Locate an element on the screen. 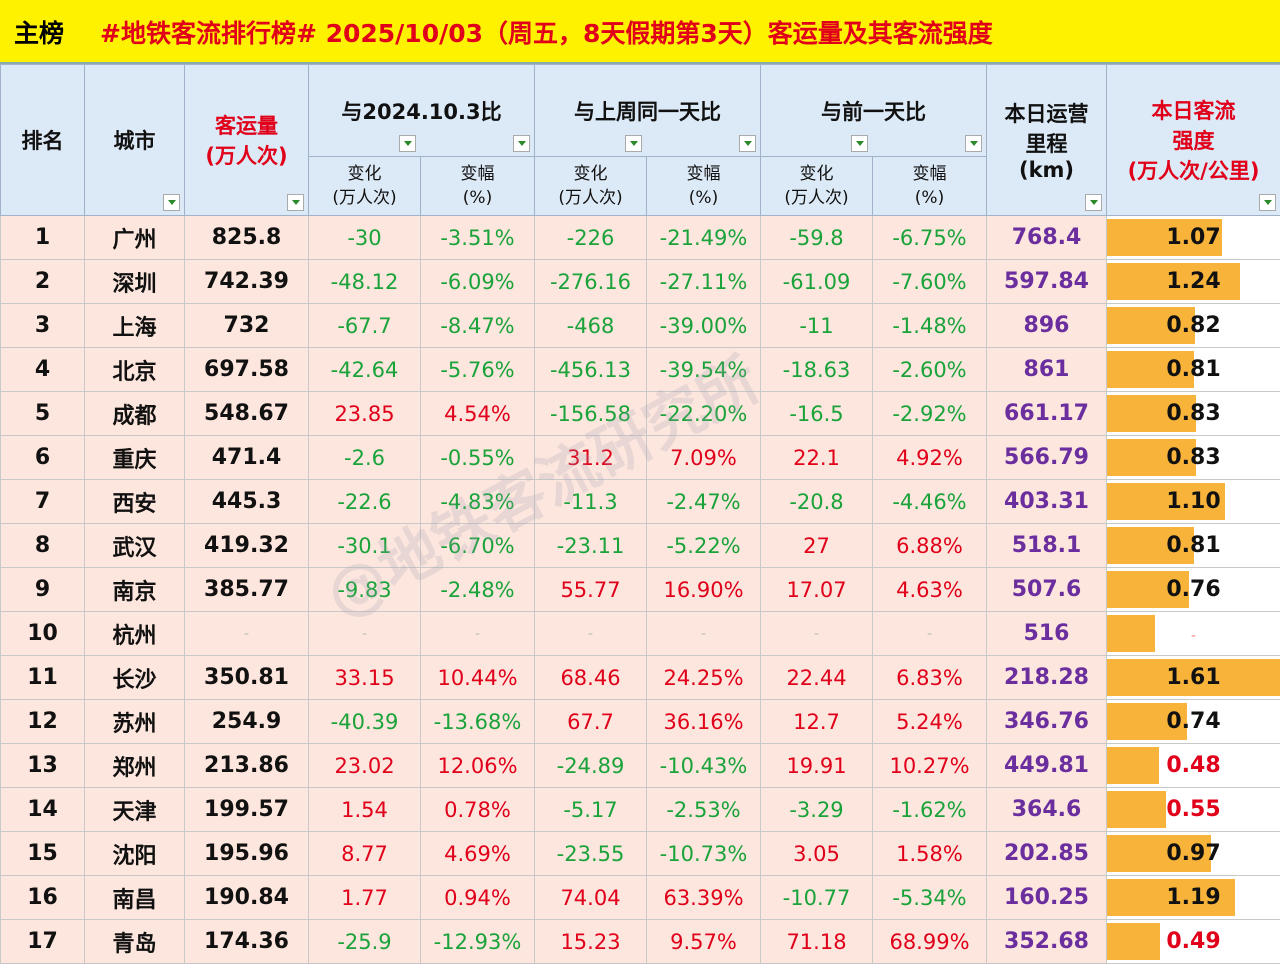 The width and height of the screenshot is (1280, 964). cell-change-prev: 22.1 is located at coordinates (817, 458).